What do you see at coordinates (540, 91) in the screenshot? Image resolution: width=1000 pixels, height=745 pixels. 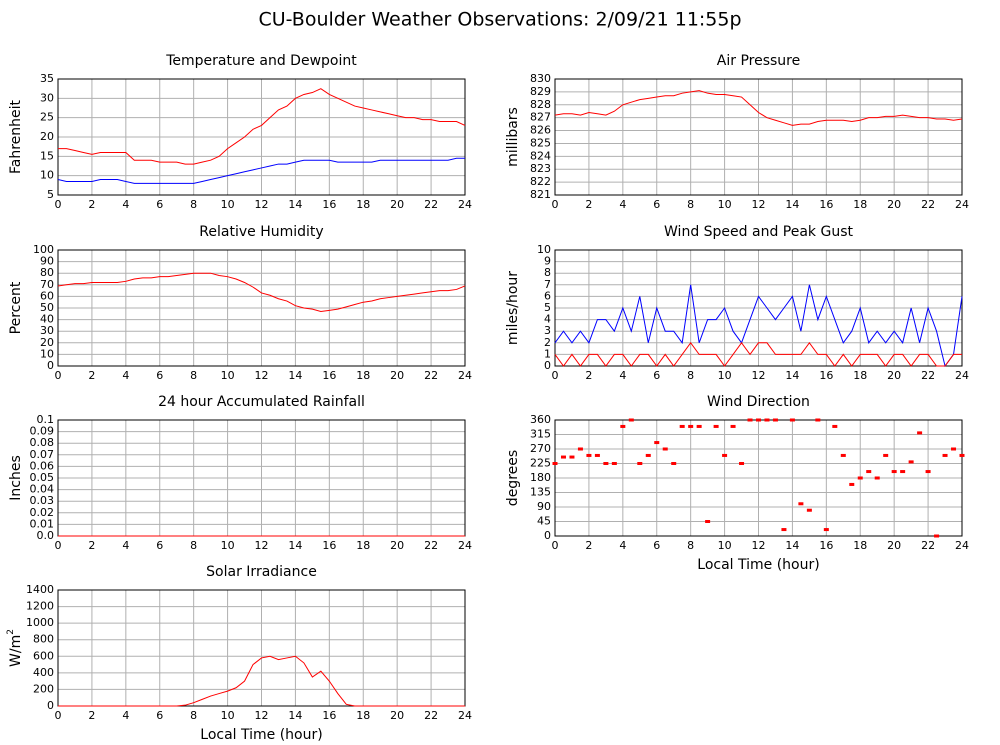 I see `y-tick-label: 829` at bounding box center [540, 91].